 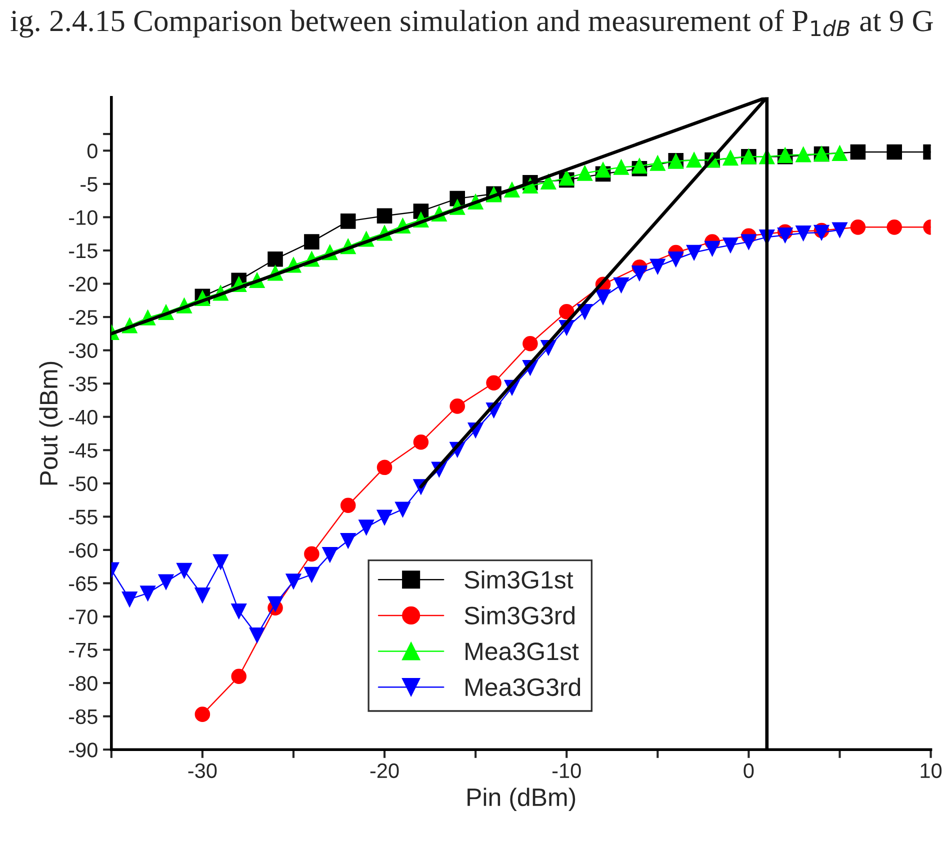 I want to click on y-tick-label: -70, so click(x=83, y=616).